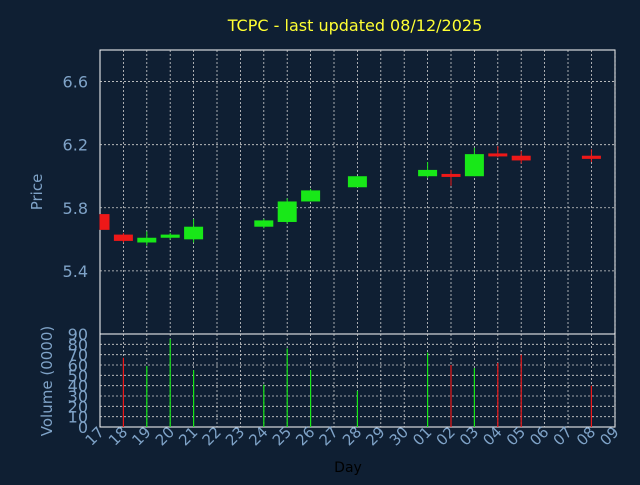 The width and height of the screenshot is (640, 485). I want to click on x-axis-label: Day, so click(348, 468).